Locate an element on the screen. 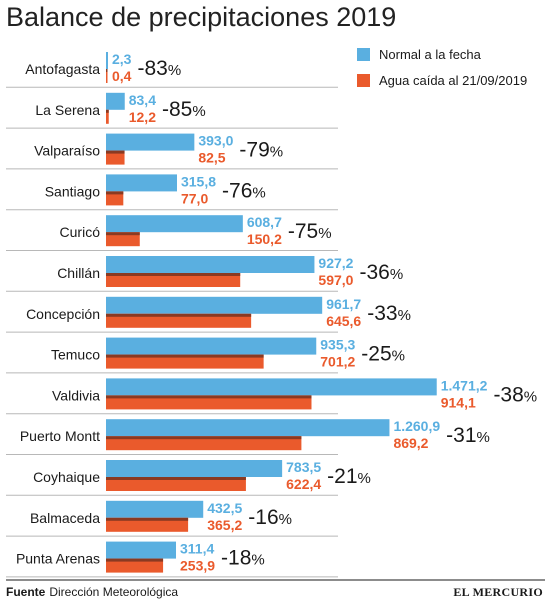 The image size is (551, 602). difference-label: -21 is located at coordinates (342, 476).